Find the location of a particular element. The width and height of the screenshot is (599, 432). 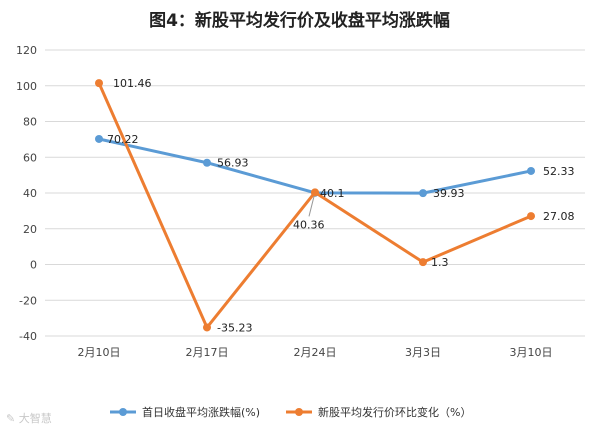

watermark-text: 大智慧 is located at coordinates (35, 418).